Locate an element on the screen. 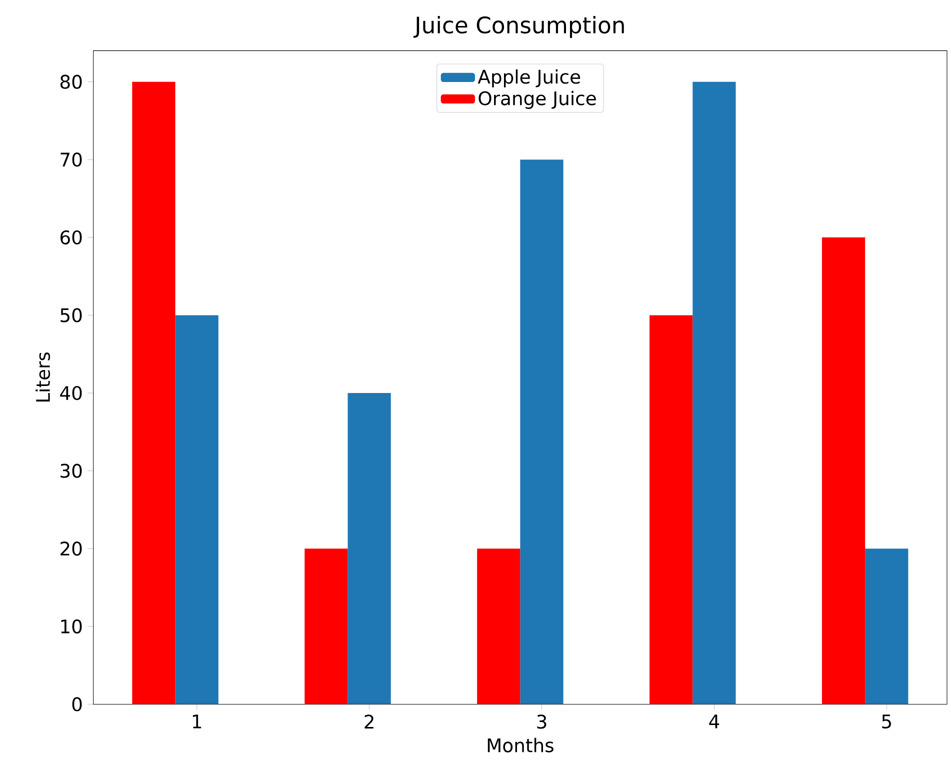  x-axis-title: Months is located at coordinates (521, 745).